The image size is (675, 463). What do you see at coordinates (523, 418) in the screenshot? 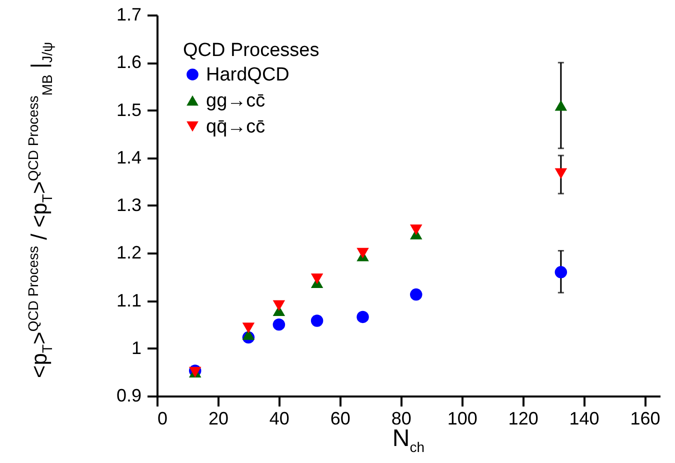
I see `x-tick-label: 120` at bounding box center [523, 418].